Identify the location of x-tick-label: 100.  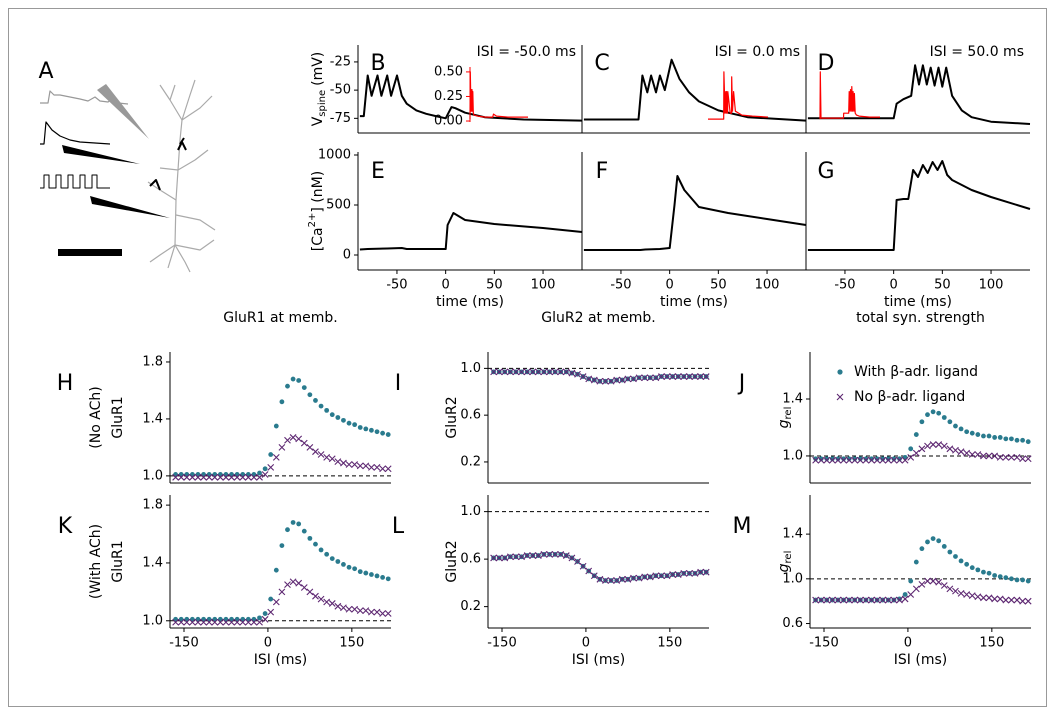
(991, 285).